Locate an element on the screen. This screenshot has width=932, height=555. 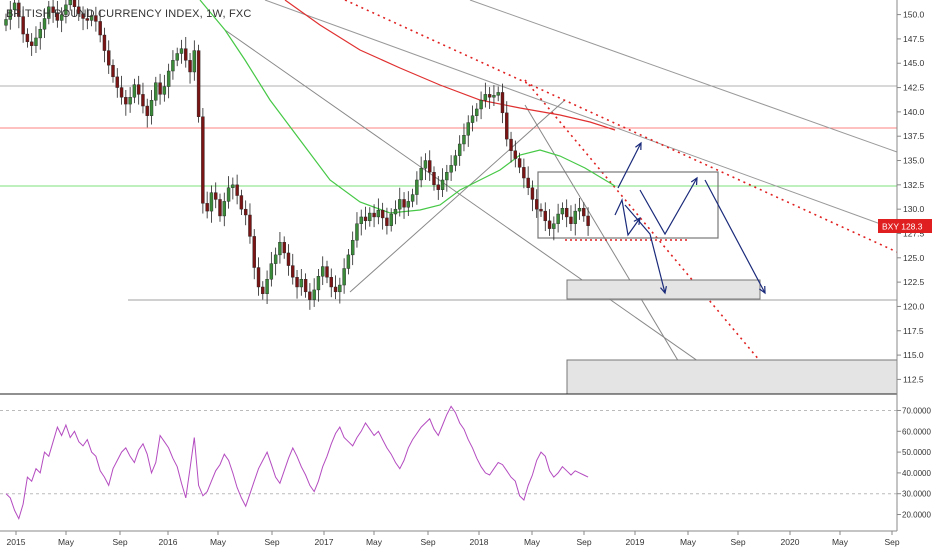
rsi-line is located at coordinates (297, 463).